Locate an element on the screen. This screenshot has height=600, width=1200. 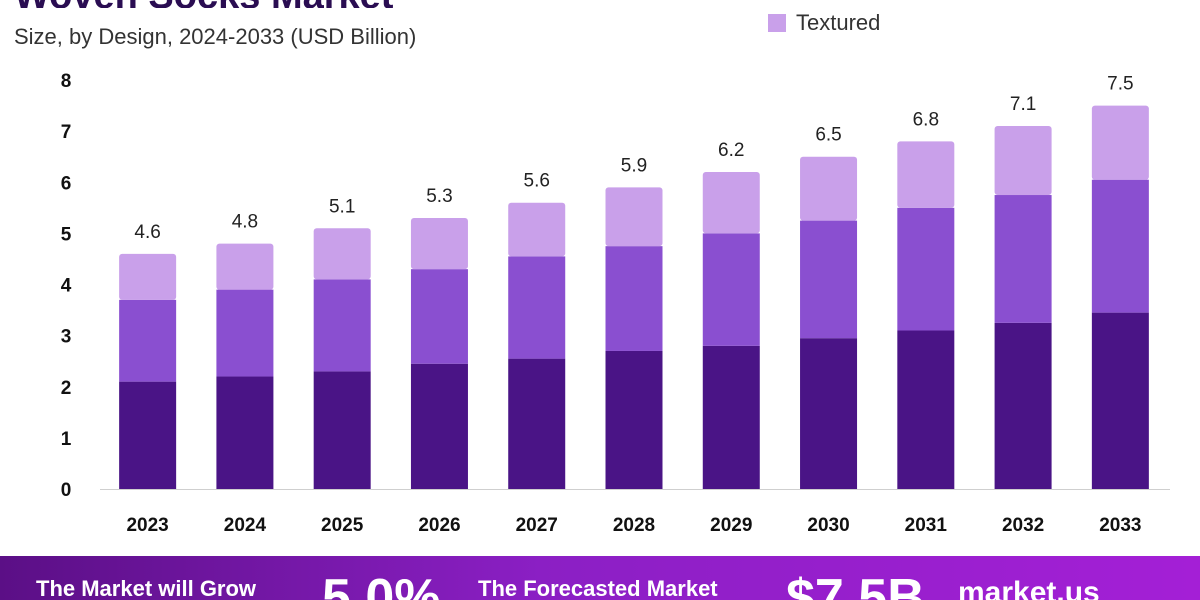
title-clip: Woven Socks Market is located at coordinates (203, 4).